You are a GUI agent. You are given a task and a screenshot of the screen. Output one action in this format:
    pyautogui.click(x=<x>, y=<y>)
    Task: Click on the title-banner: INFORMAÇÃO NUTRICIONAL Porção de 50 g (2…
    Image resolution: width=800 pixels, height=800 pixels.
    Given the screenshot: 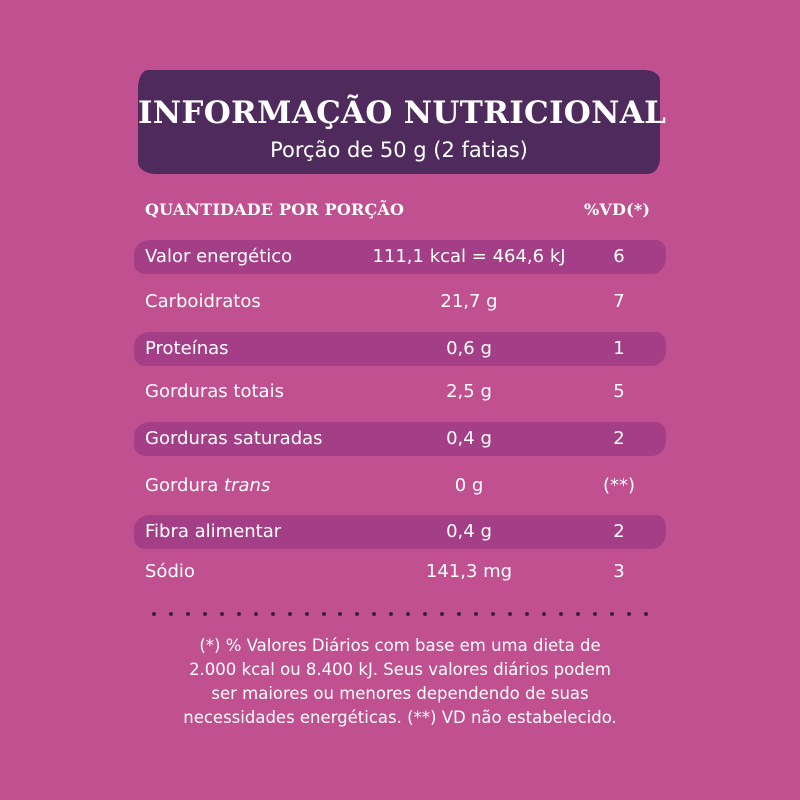 What is the action you would take?
    pyautogui.click(x=402, y=122)
    